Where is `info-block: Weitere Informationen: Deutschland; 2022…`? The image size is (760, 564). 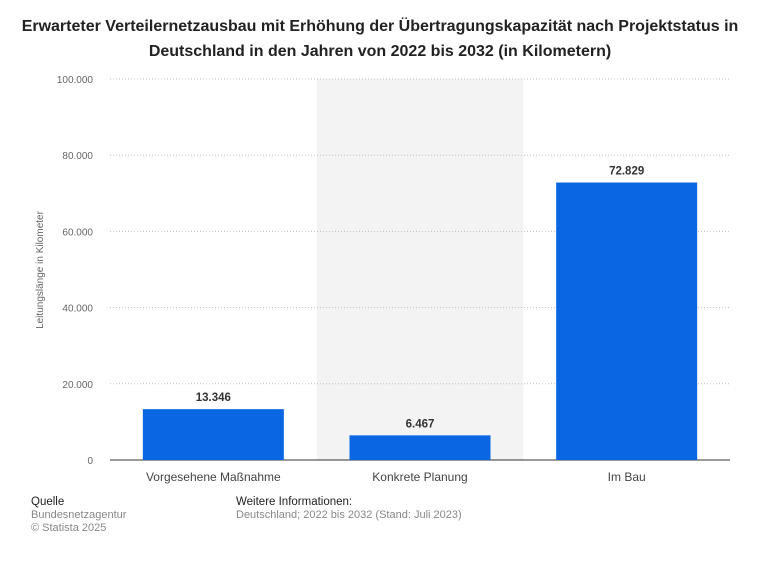 info-block: Weitere Informationen: Deutschland; 2022… is located at coordinates (349, 509).